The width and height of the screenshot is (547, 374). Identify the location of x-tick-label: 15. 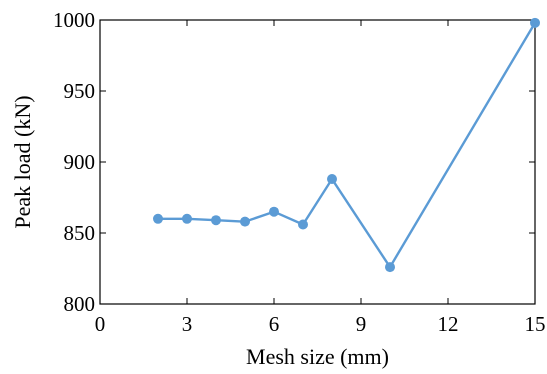
(535, 324).